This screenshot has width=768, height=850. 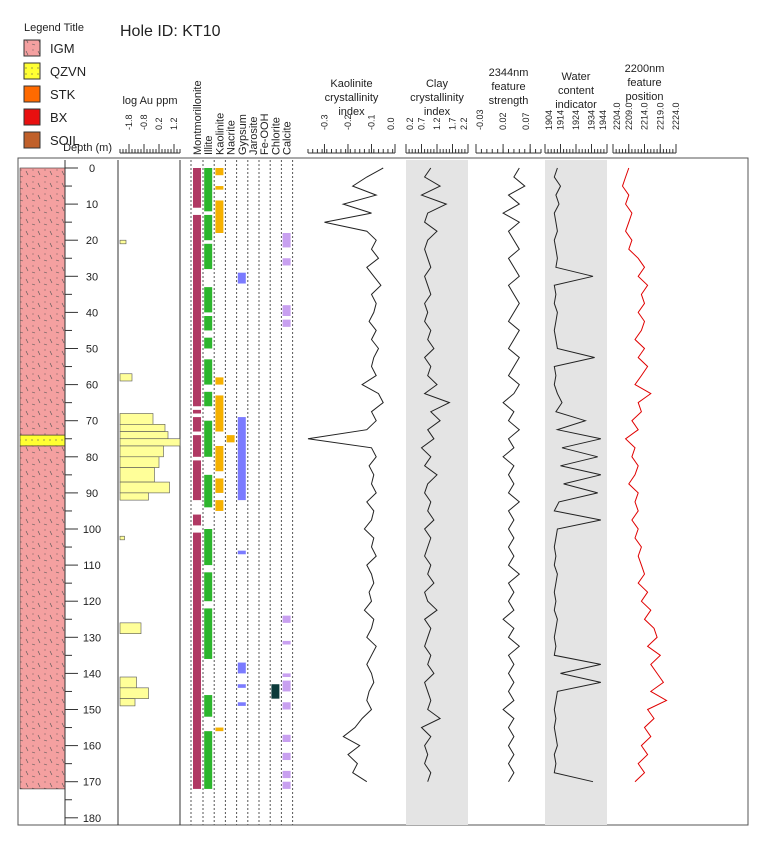 I want to click on depth-tick-label: 120, so click(x=92, y=602).